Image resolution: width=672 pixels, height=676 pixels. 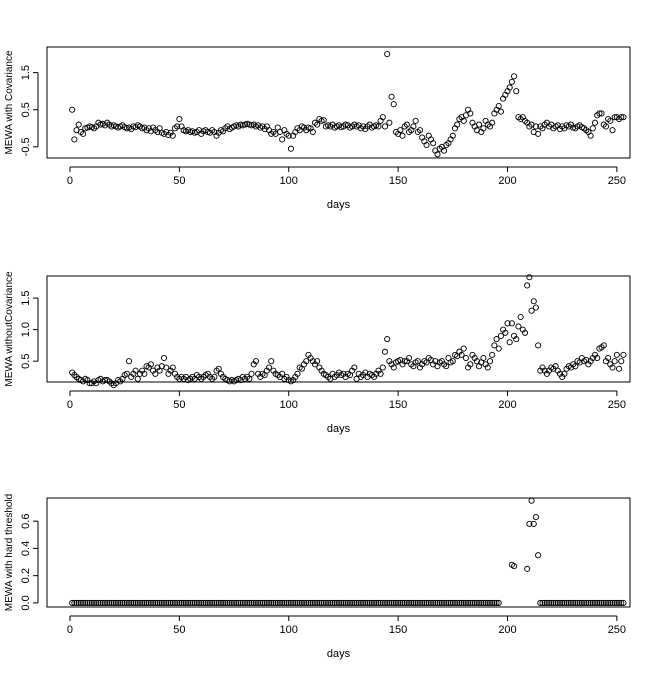 What do you see at coordinates (398, 630) in the screenshot?
I see `x-tick-label: 150` at bounding box center [398, 630].